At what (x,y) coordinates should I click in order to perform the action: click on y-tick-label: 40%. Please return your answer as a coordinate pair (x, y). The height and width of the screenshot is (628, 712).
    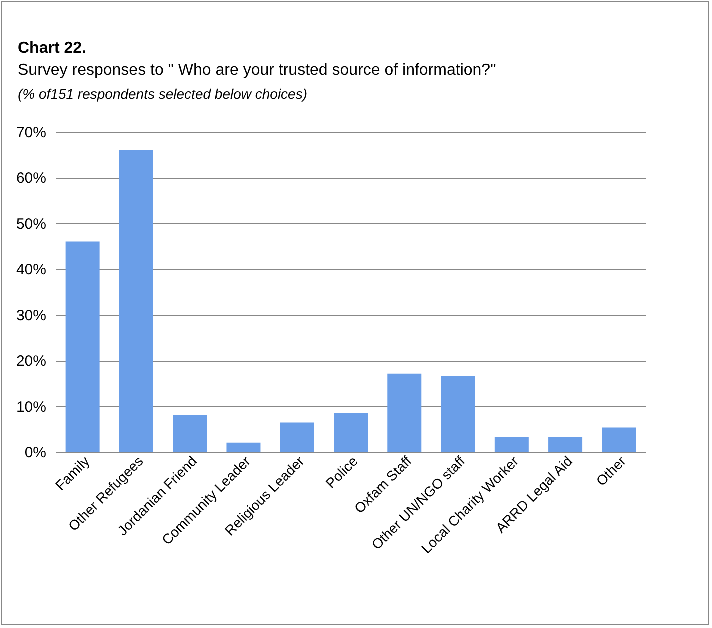
    Looking at the image, I should click on (31, 270).